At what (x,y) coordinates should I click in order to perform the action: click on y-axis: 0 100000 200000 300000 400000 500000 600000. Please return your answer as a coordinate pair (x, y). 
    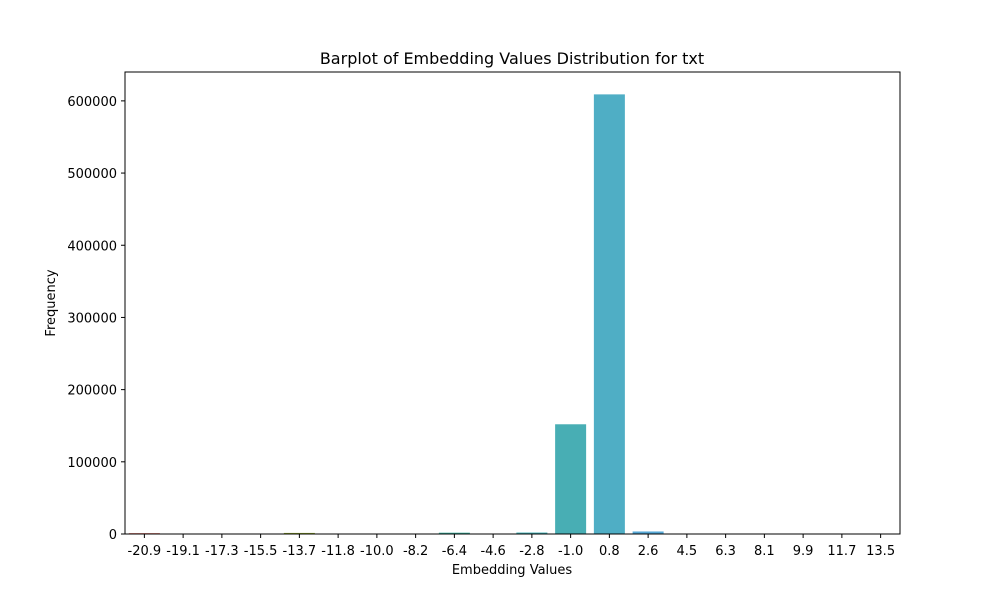
    Looking at the image, I should click on (96, 319).